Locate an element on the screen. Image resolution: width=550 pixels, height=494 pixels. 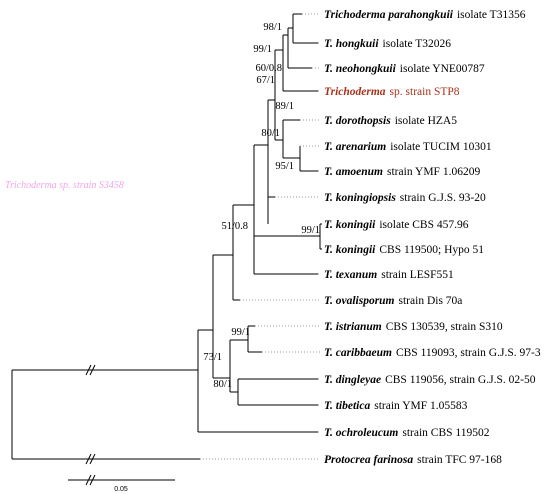
taxon-name: T. ochroleucum is located at coordinates (361, 433).